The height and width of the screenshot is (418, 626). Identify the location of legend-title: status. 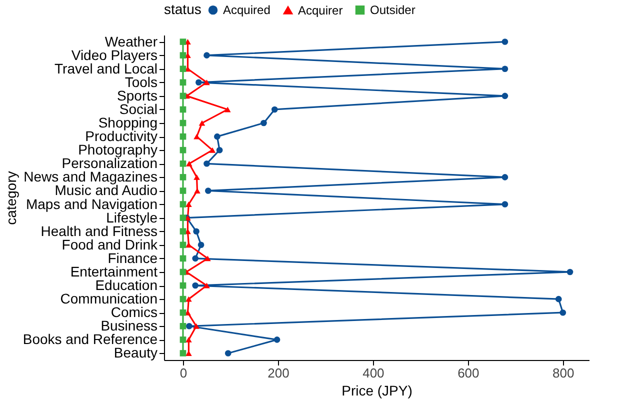
(183, 9).